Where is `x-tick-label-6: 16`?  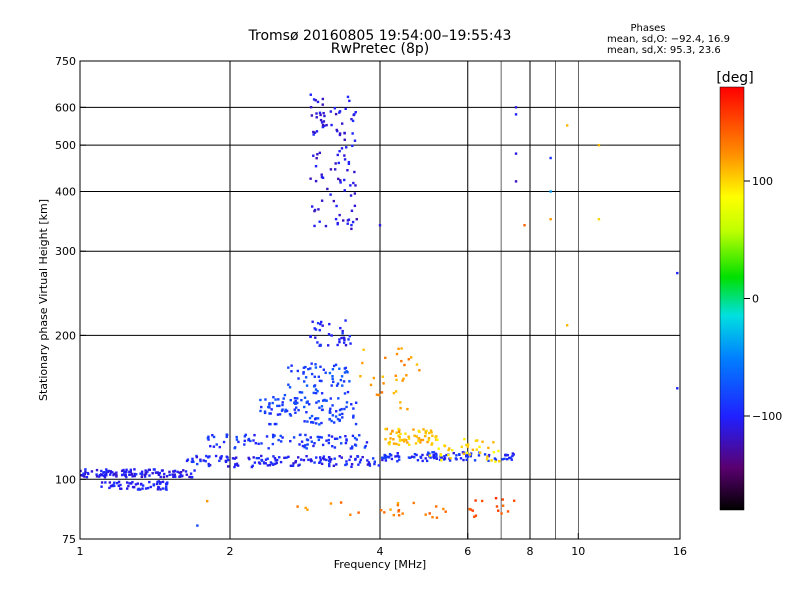 x-tick-label-6: 16 is located at coordinates (680, 551).